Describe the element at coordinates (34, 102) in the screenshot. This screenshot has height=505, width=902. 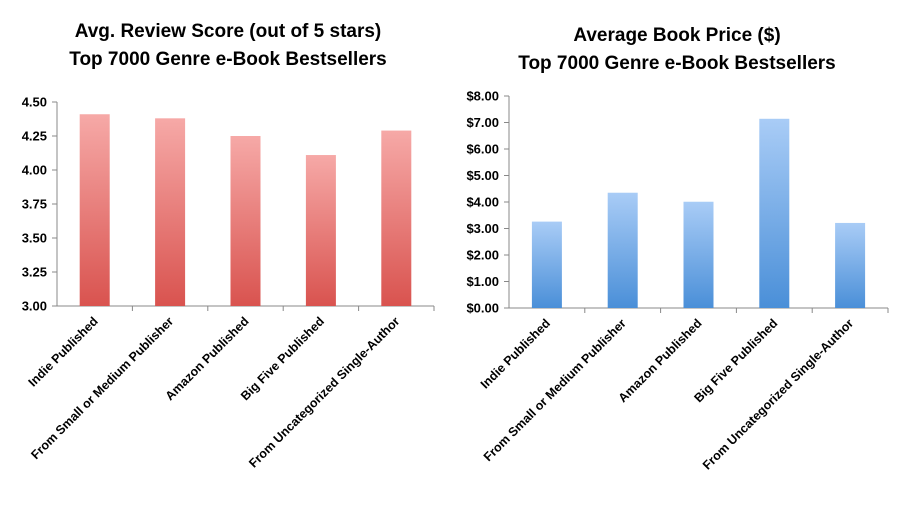
I see `y-tick-label: 4.50` at that location.